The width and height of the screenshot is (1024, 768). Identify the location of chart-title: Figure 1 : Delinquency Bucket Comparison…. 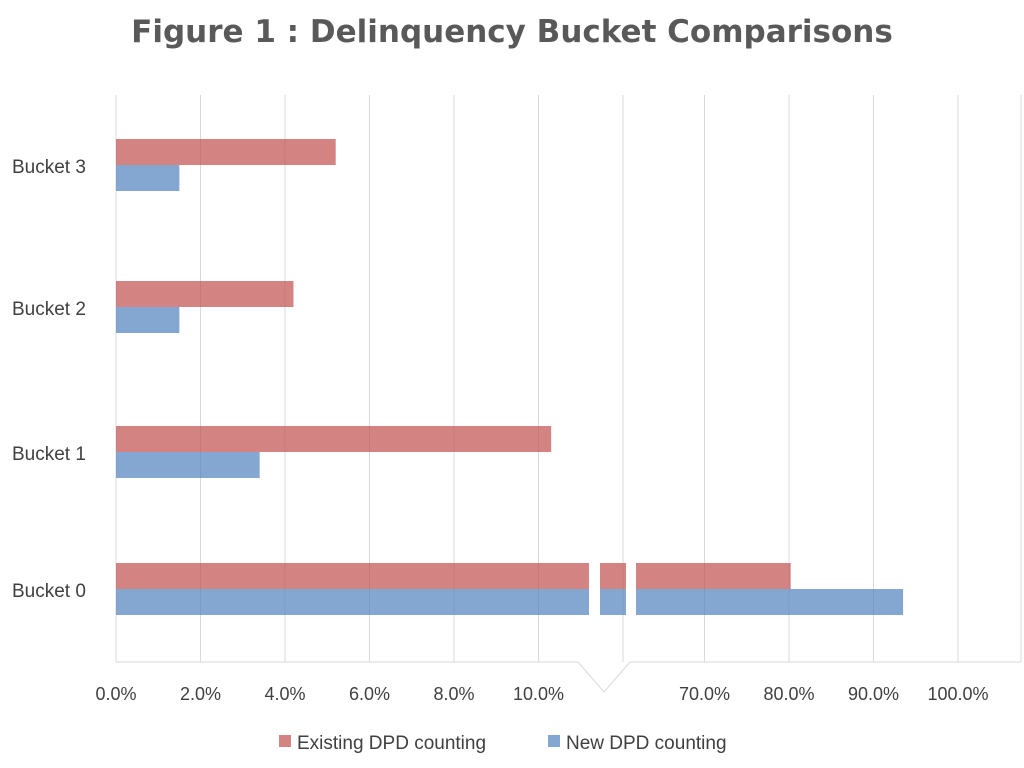
(512, 32).